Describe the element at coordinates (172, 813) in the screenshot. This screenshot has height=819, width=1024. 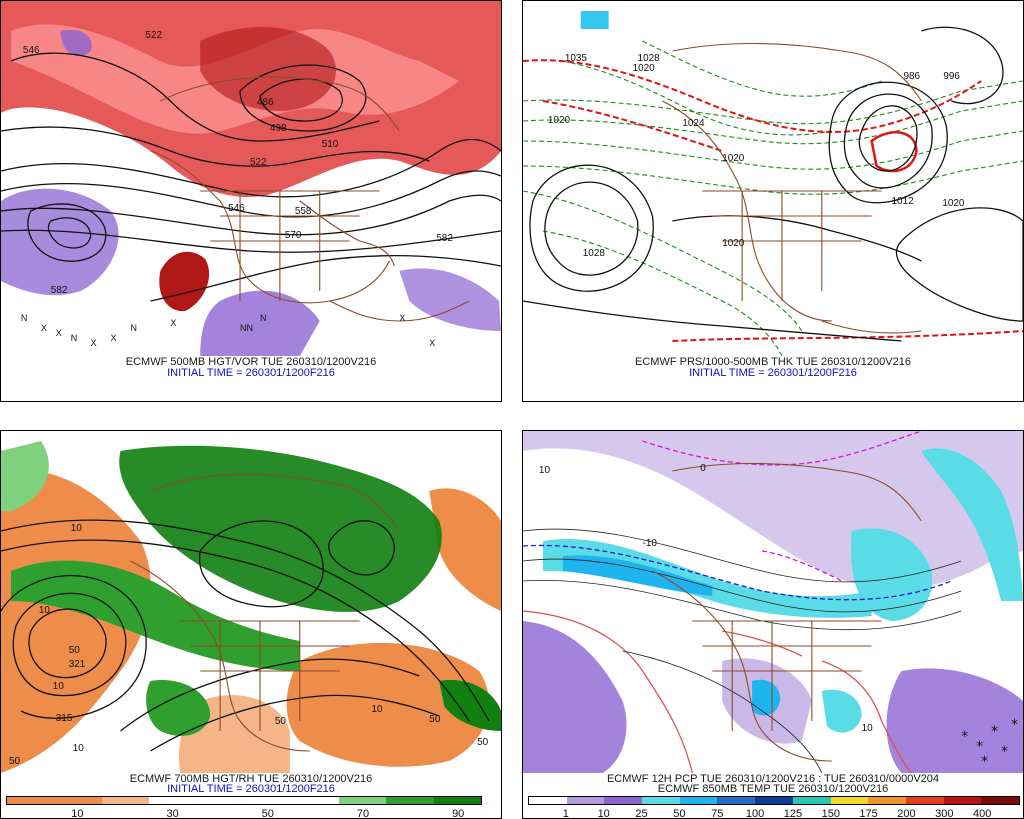
I see `colorbar-tick-label: 30` at that location.